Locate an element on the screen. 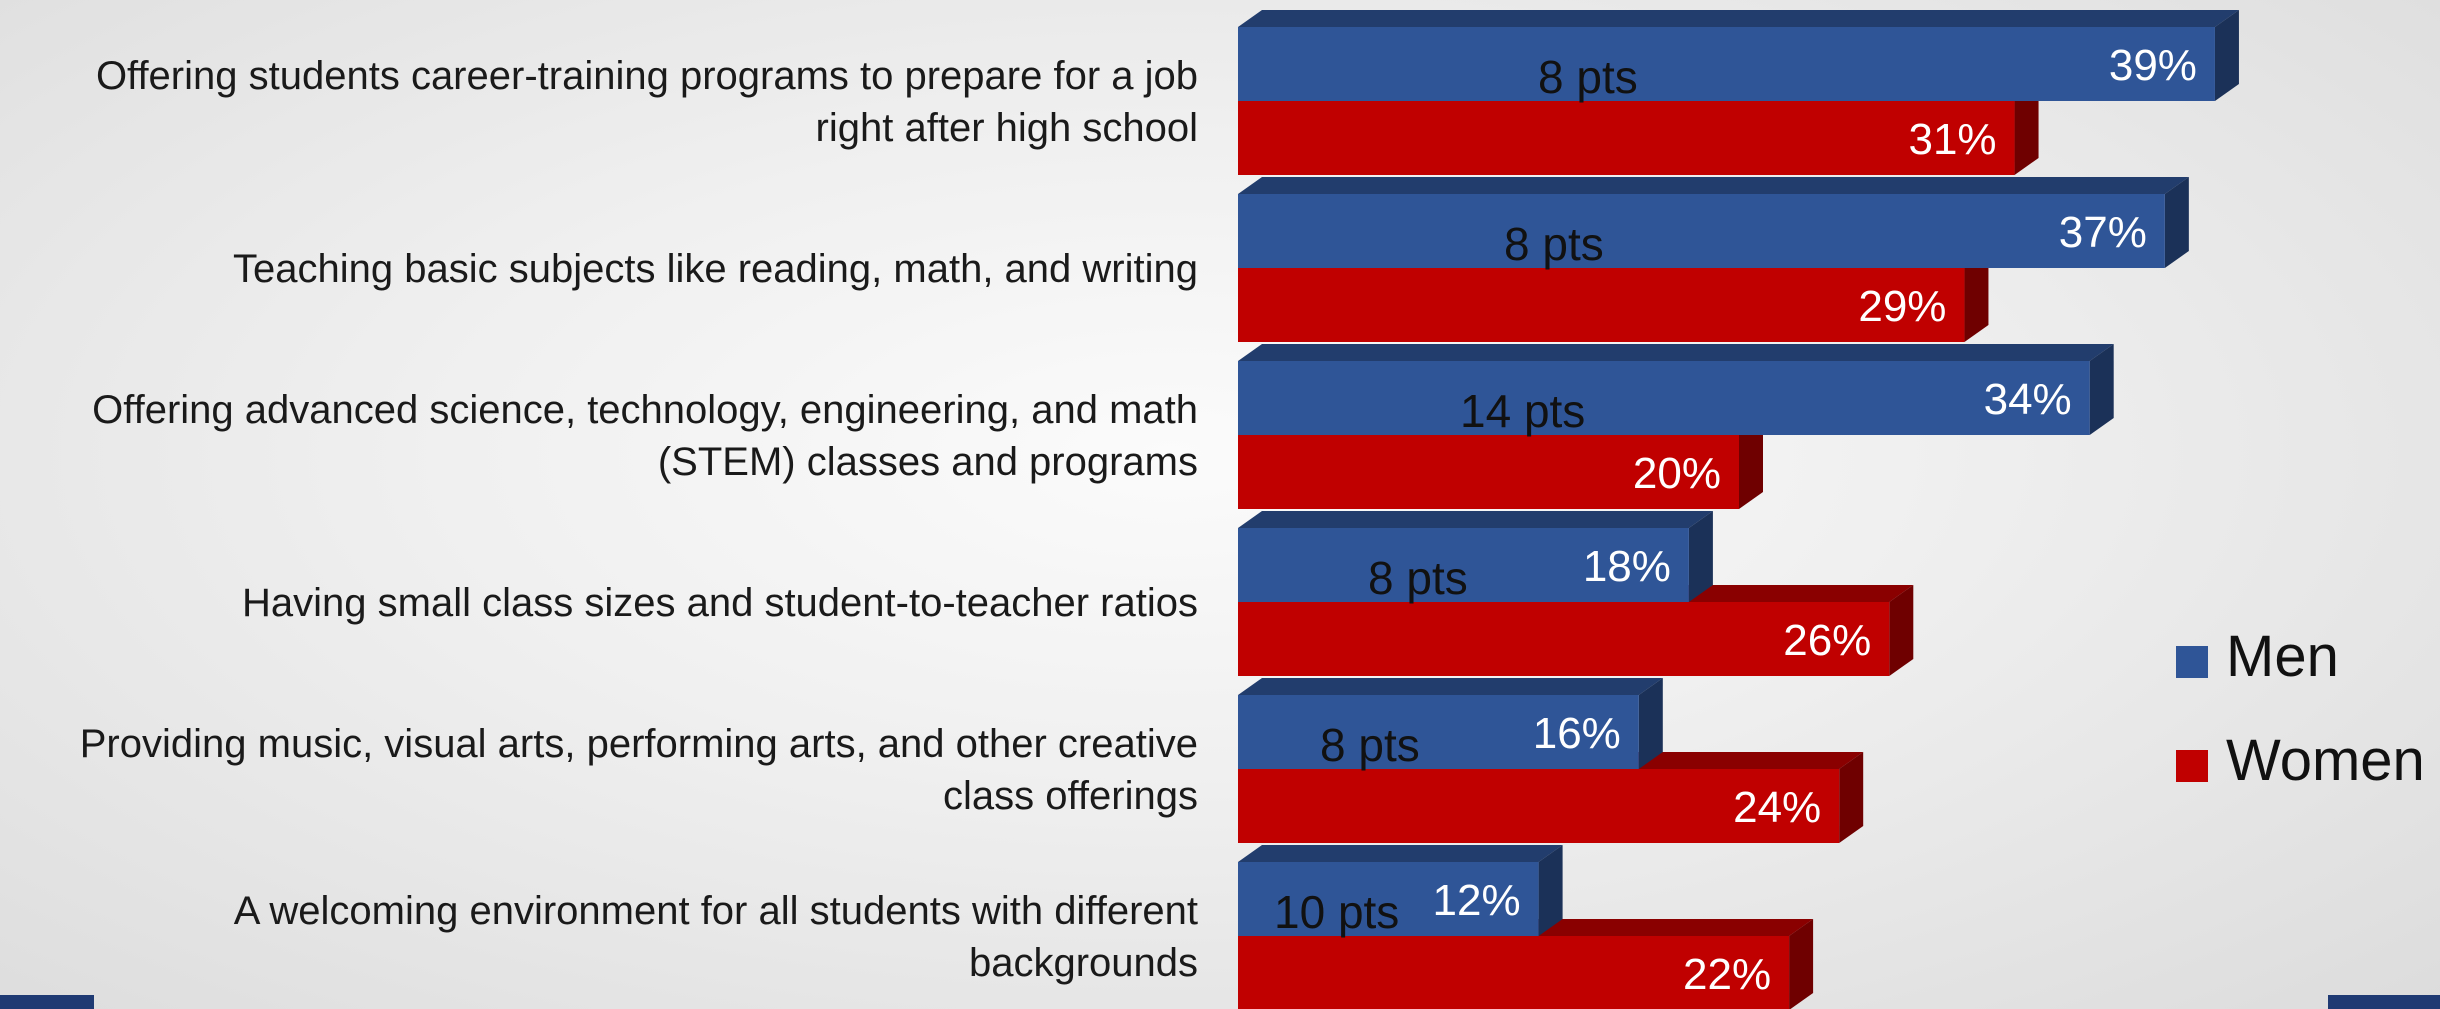 Image resolution: width=2440 pixels, height=1009 pixels. women-bar-4-front is located at coordinates (1539, 806).